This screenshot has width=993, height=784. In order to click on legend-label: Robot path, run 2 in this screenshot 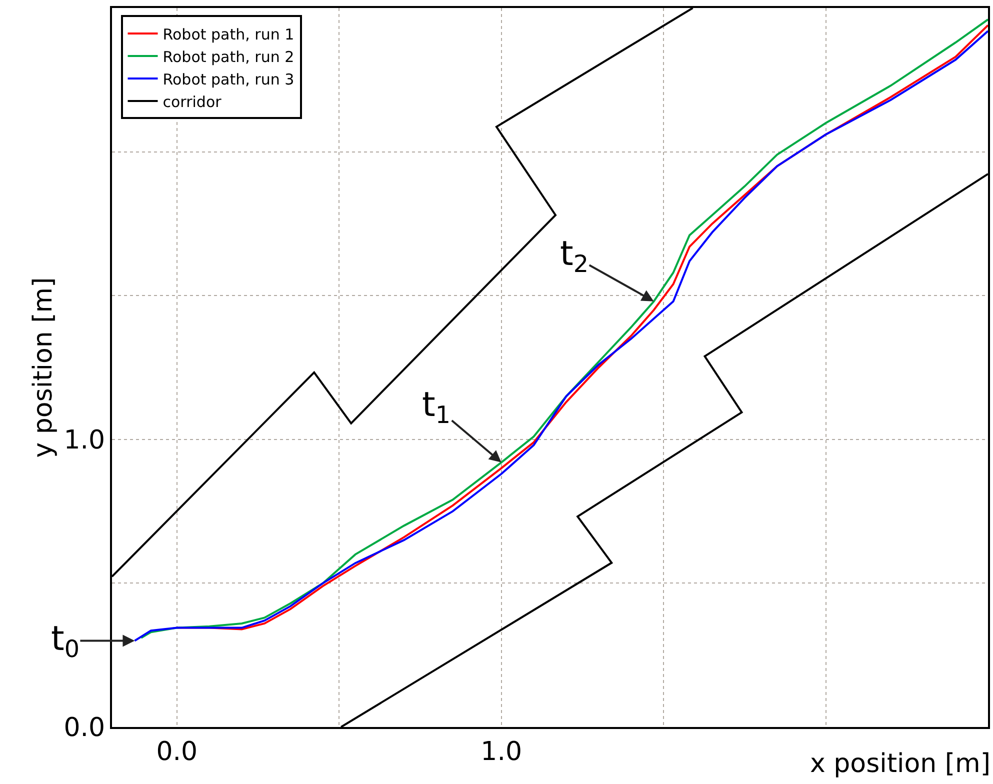, I will do `click(228, 57)`.